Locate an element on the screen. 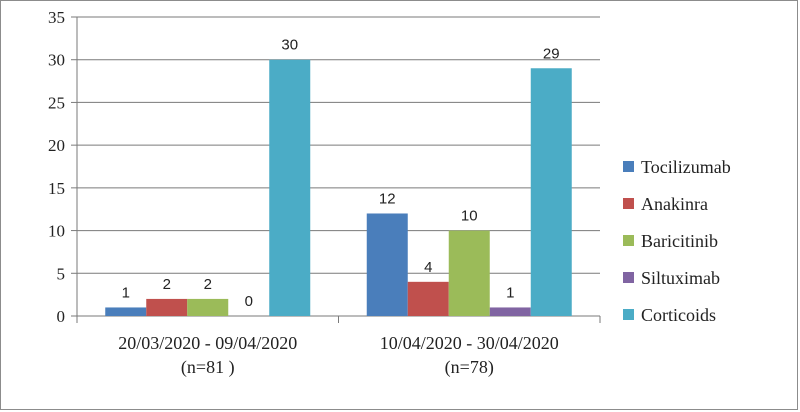 The image size is (800, 412). y-tick-label: 15 is located at coordinates (56, 188).